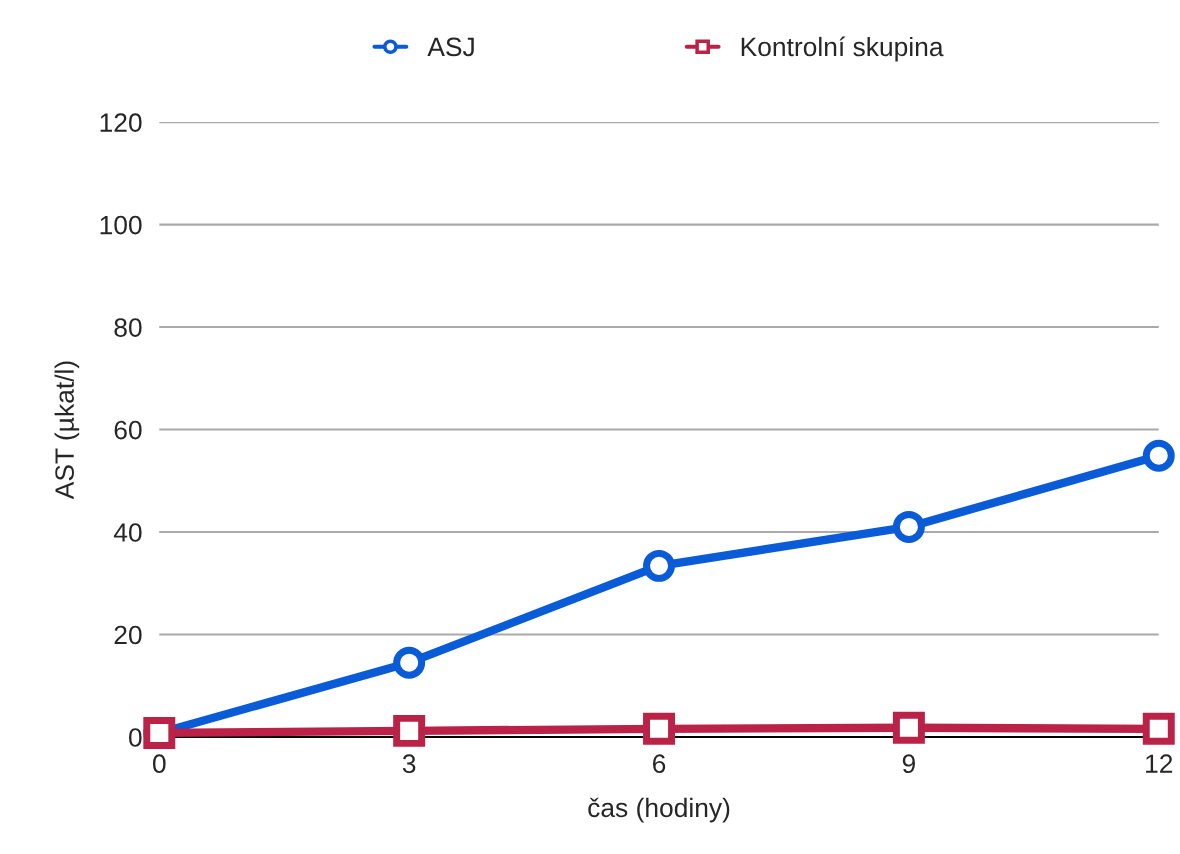 Image resolution: width=1180 pixels, height=854 pixels. What do you see at coordinates (128, 635) in the screenshot?
I see `y-tick-label: 20` at bounding box center [128, 635].